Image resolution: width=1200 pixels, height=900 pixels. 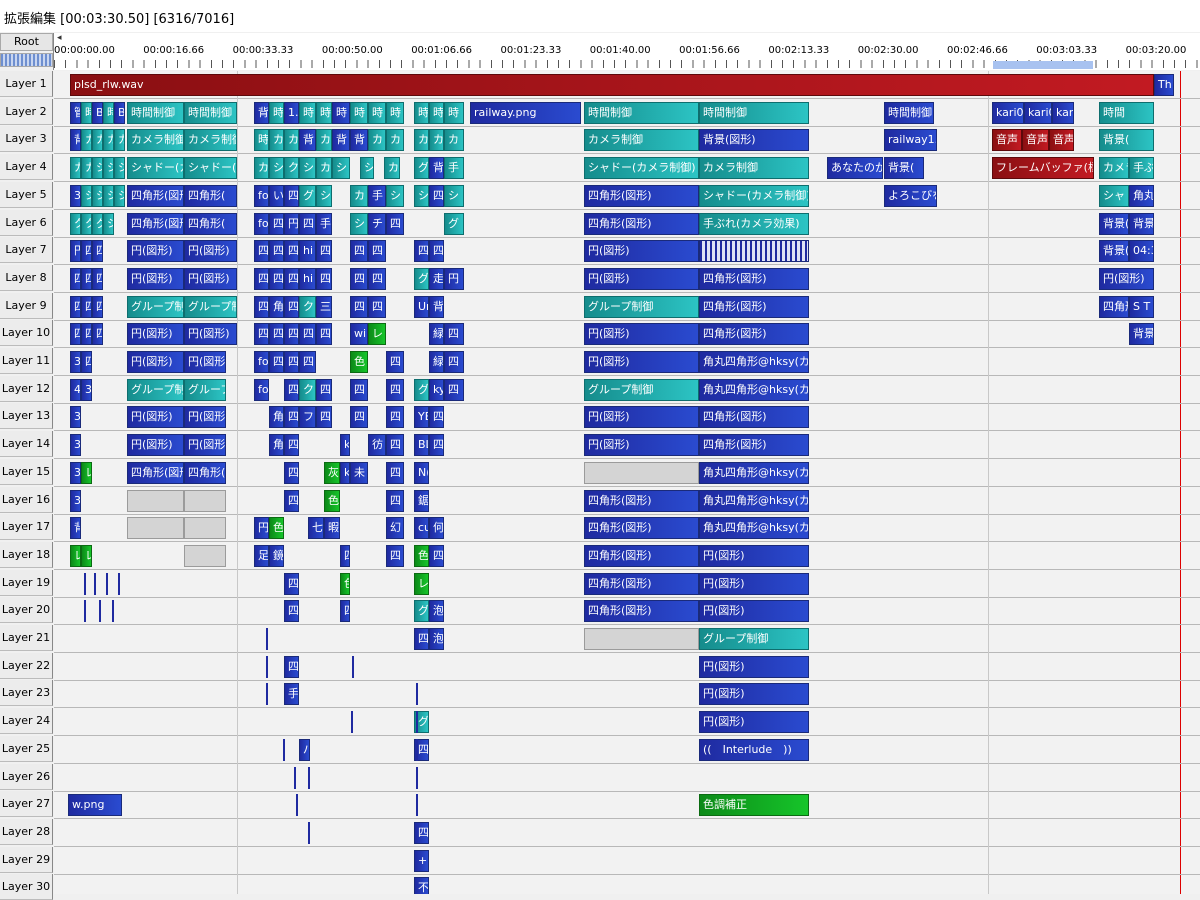 I want to click on timeline-object-clip: railway1.p, so click(x=910, y=140).